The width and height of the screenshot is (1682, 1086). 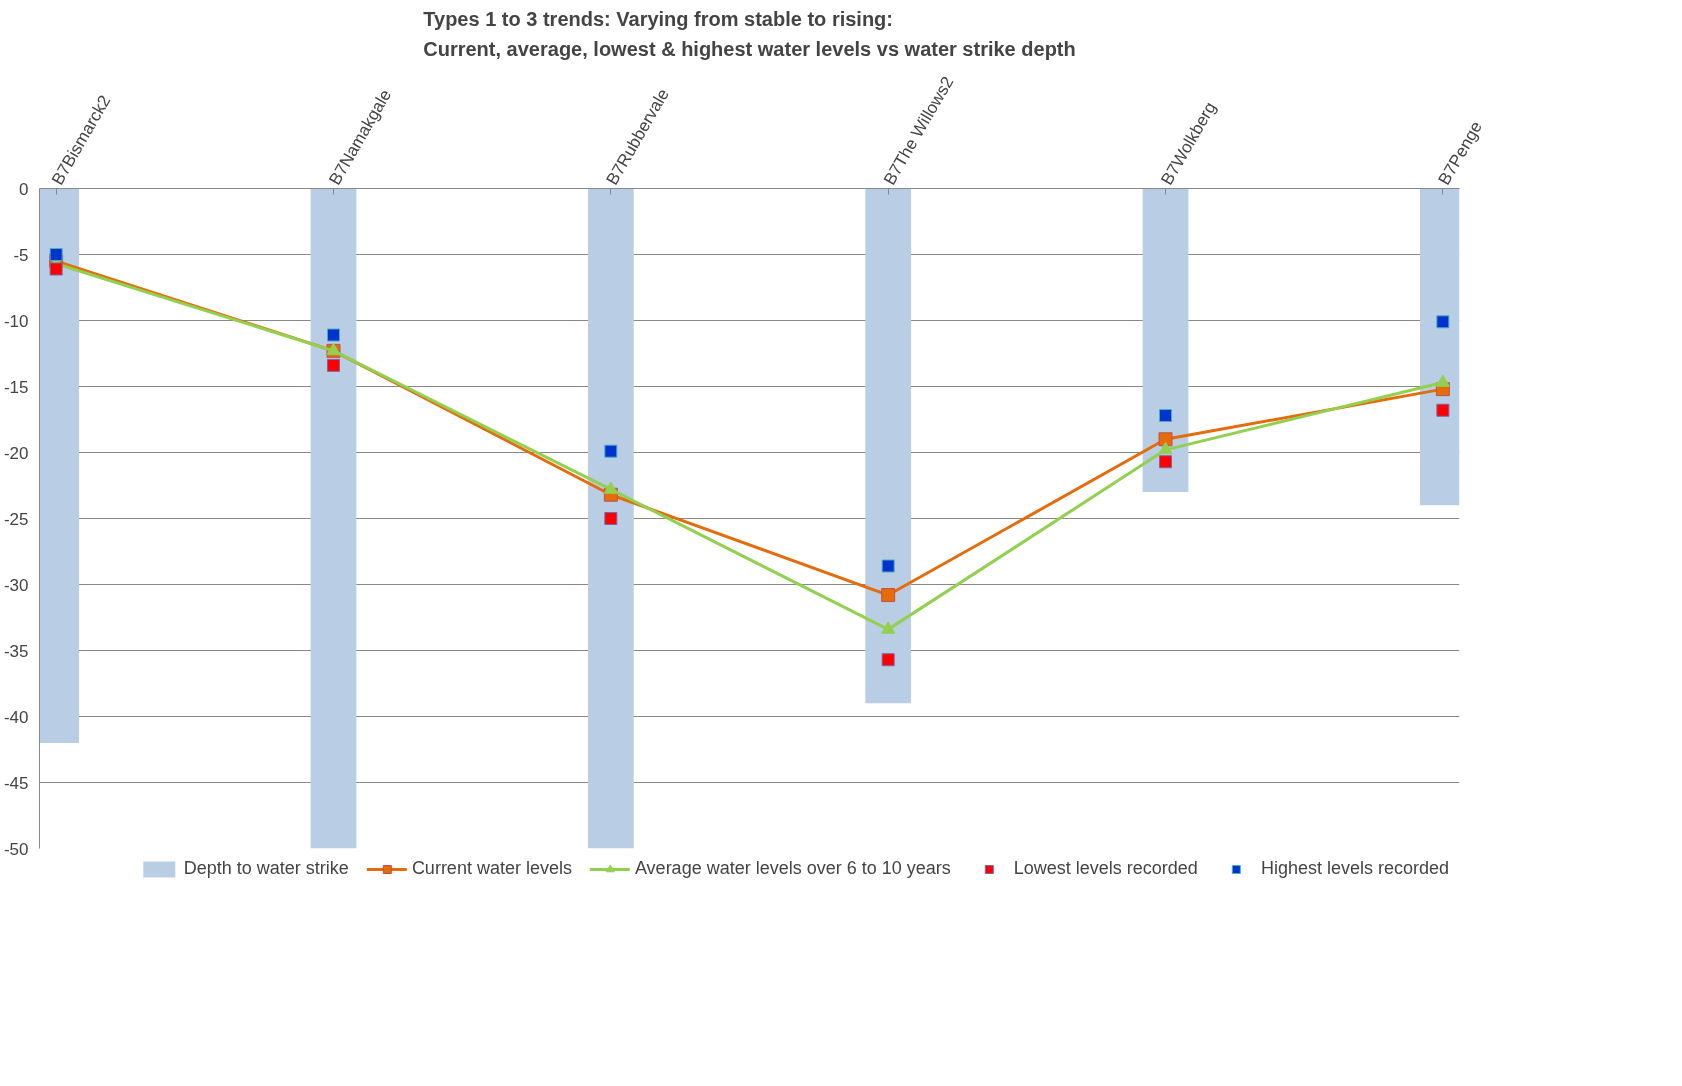 What do you see at coordinates (24, 189) in the screenshot?
I see `y-tick-label: 0` at bounding box center [24, 189].